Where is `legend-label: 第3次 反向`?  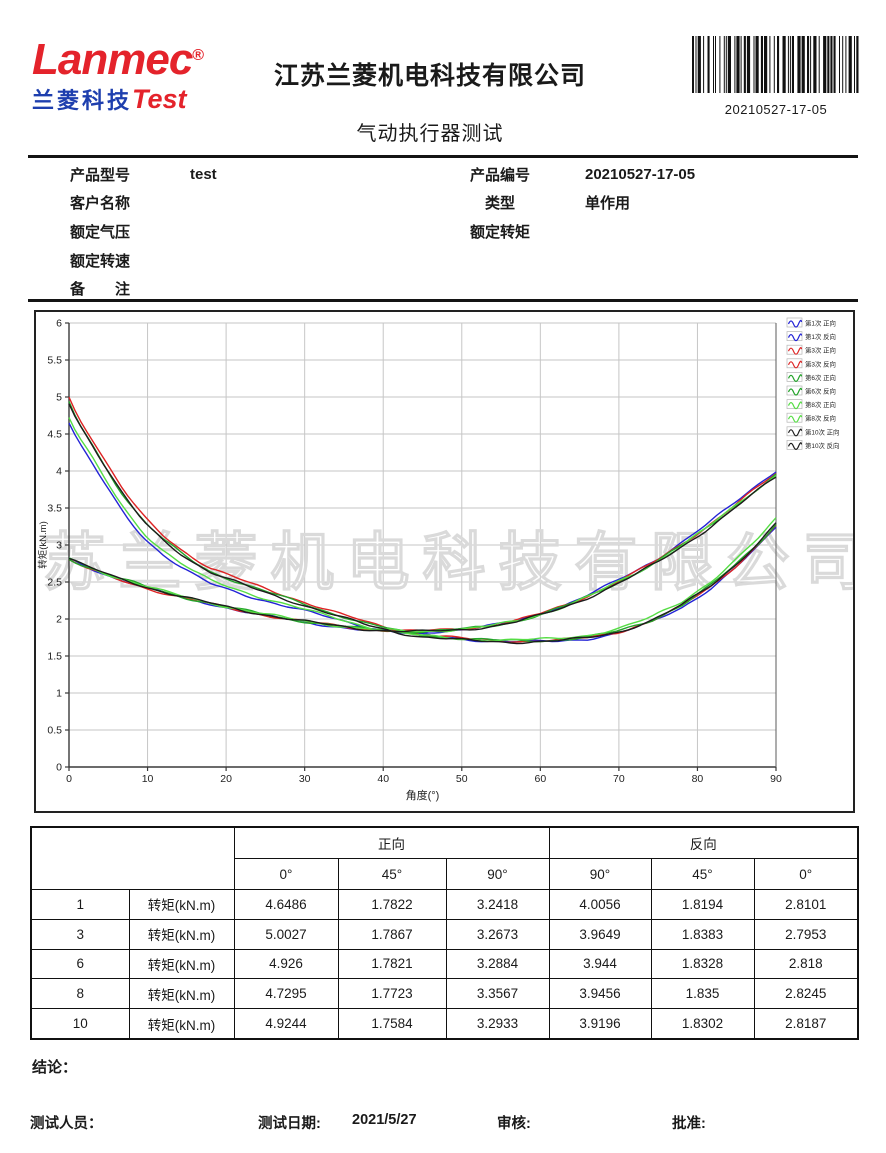 legend-label: 第3次 反向 is located at coordinates (820, 363).